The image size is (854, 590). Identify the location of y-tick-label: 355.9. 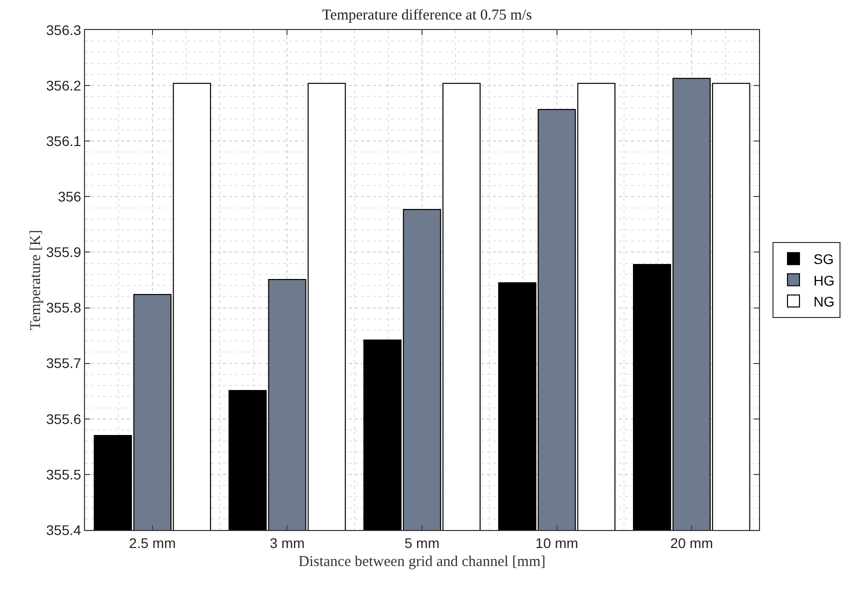
(64, 252).